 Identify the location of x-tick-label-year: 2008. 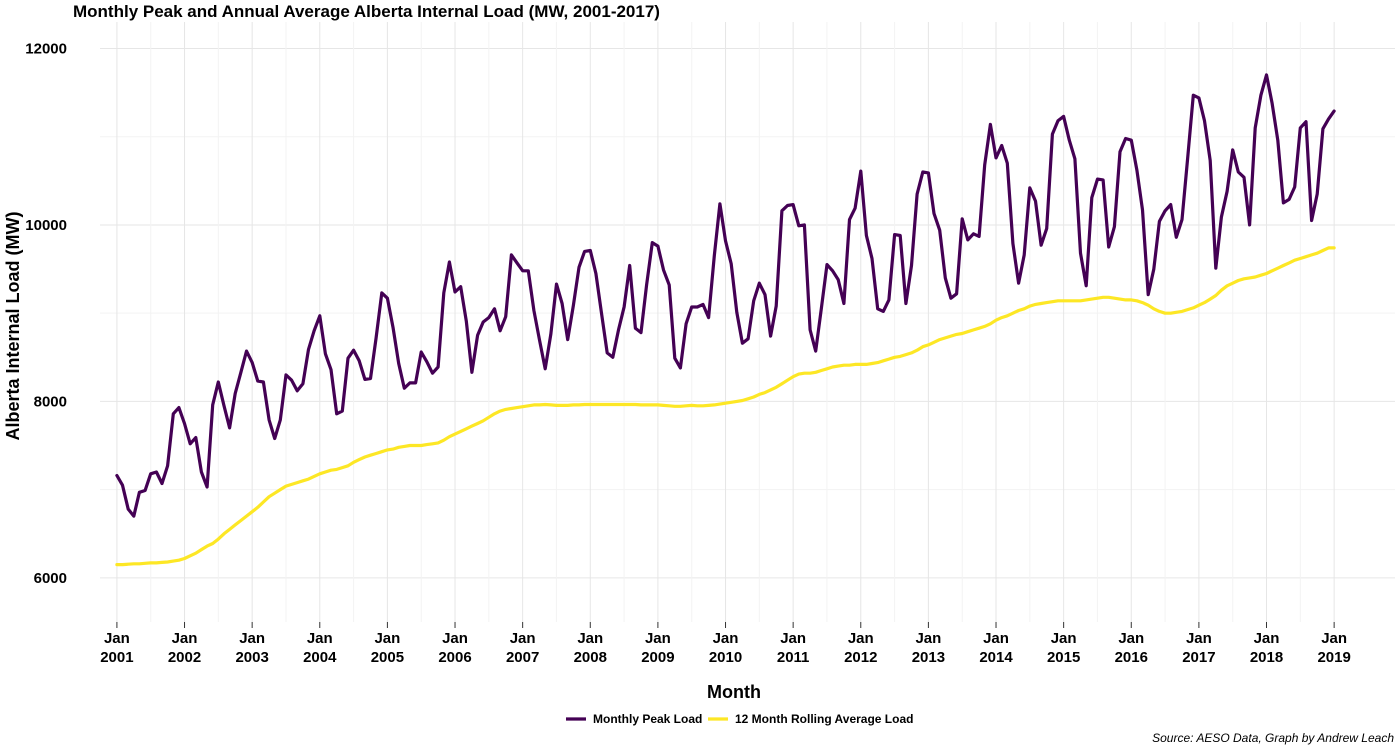
(590, 657).